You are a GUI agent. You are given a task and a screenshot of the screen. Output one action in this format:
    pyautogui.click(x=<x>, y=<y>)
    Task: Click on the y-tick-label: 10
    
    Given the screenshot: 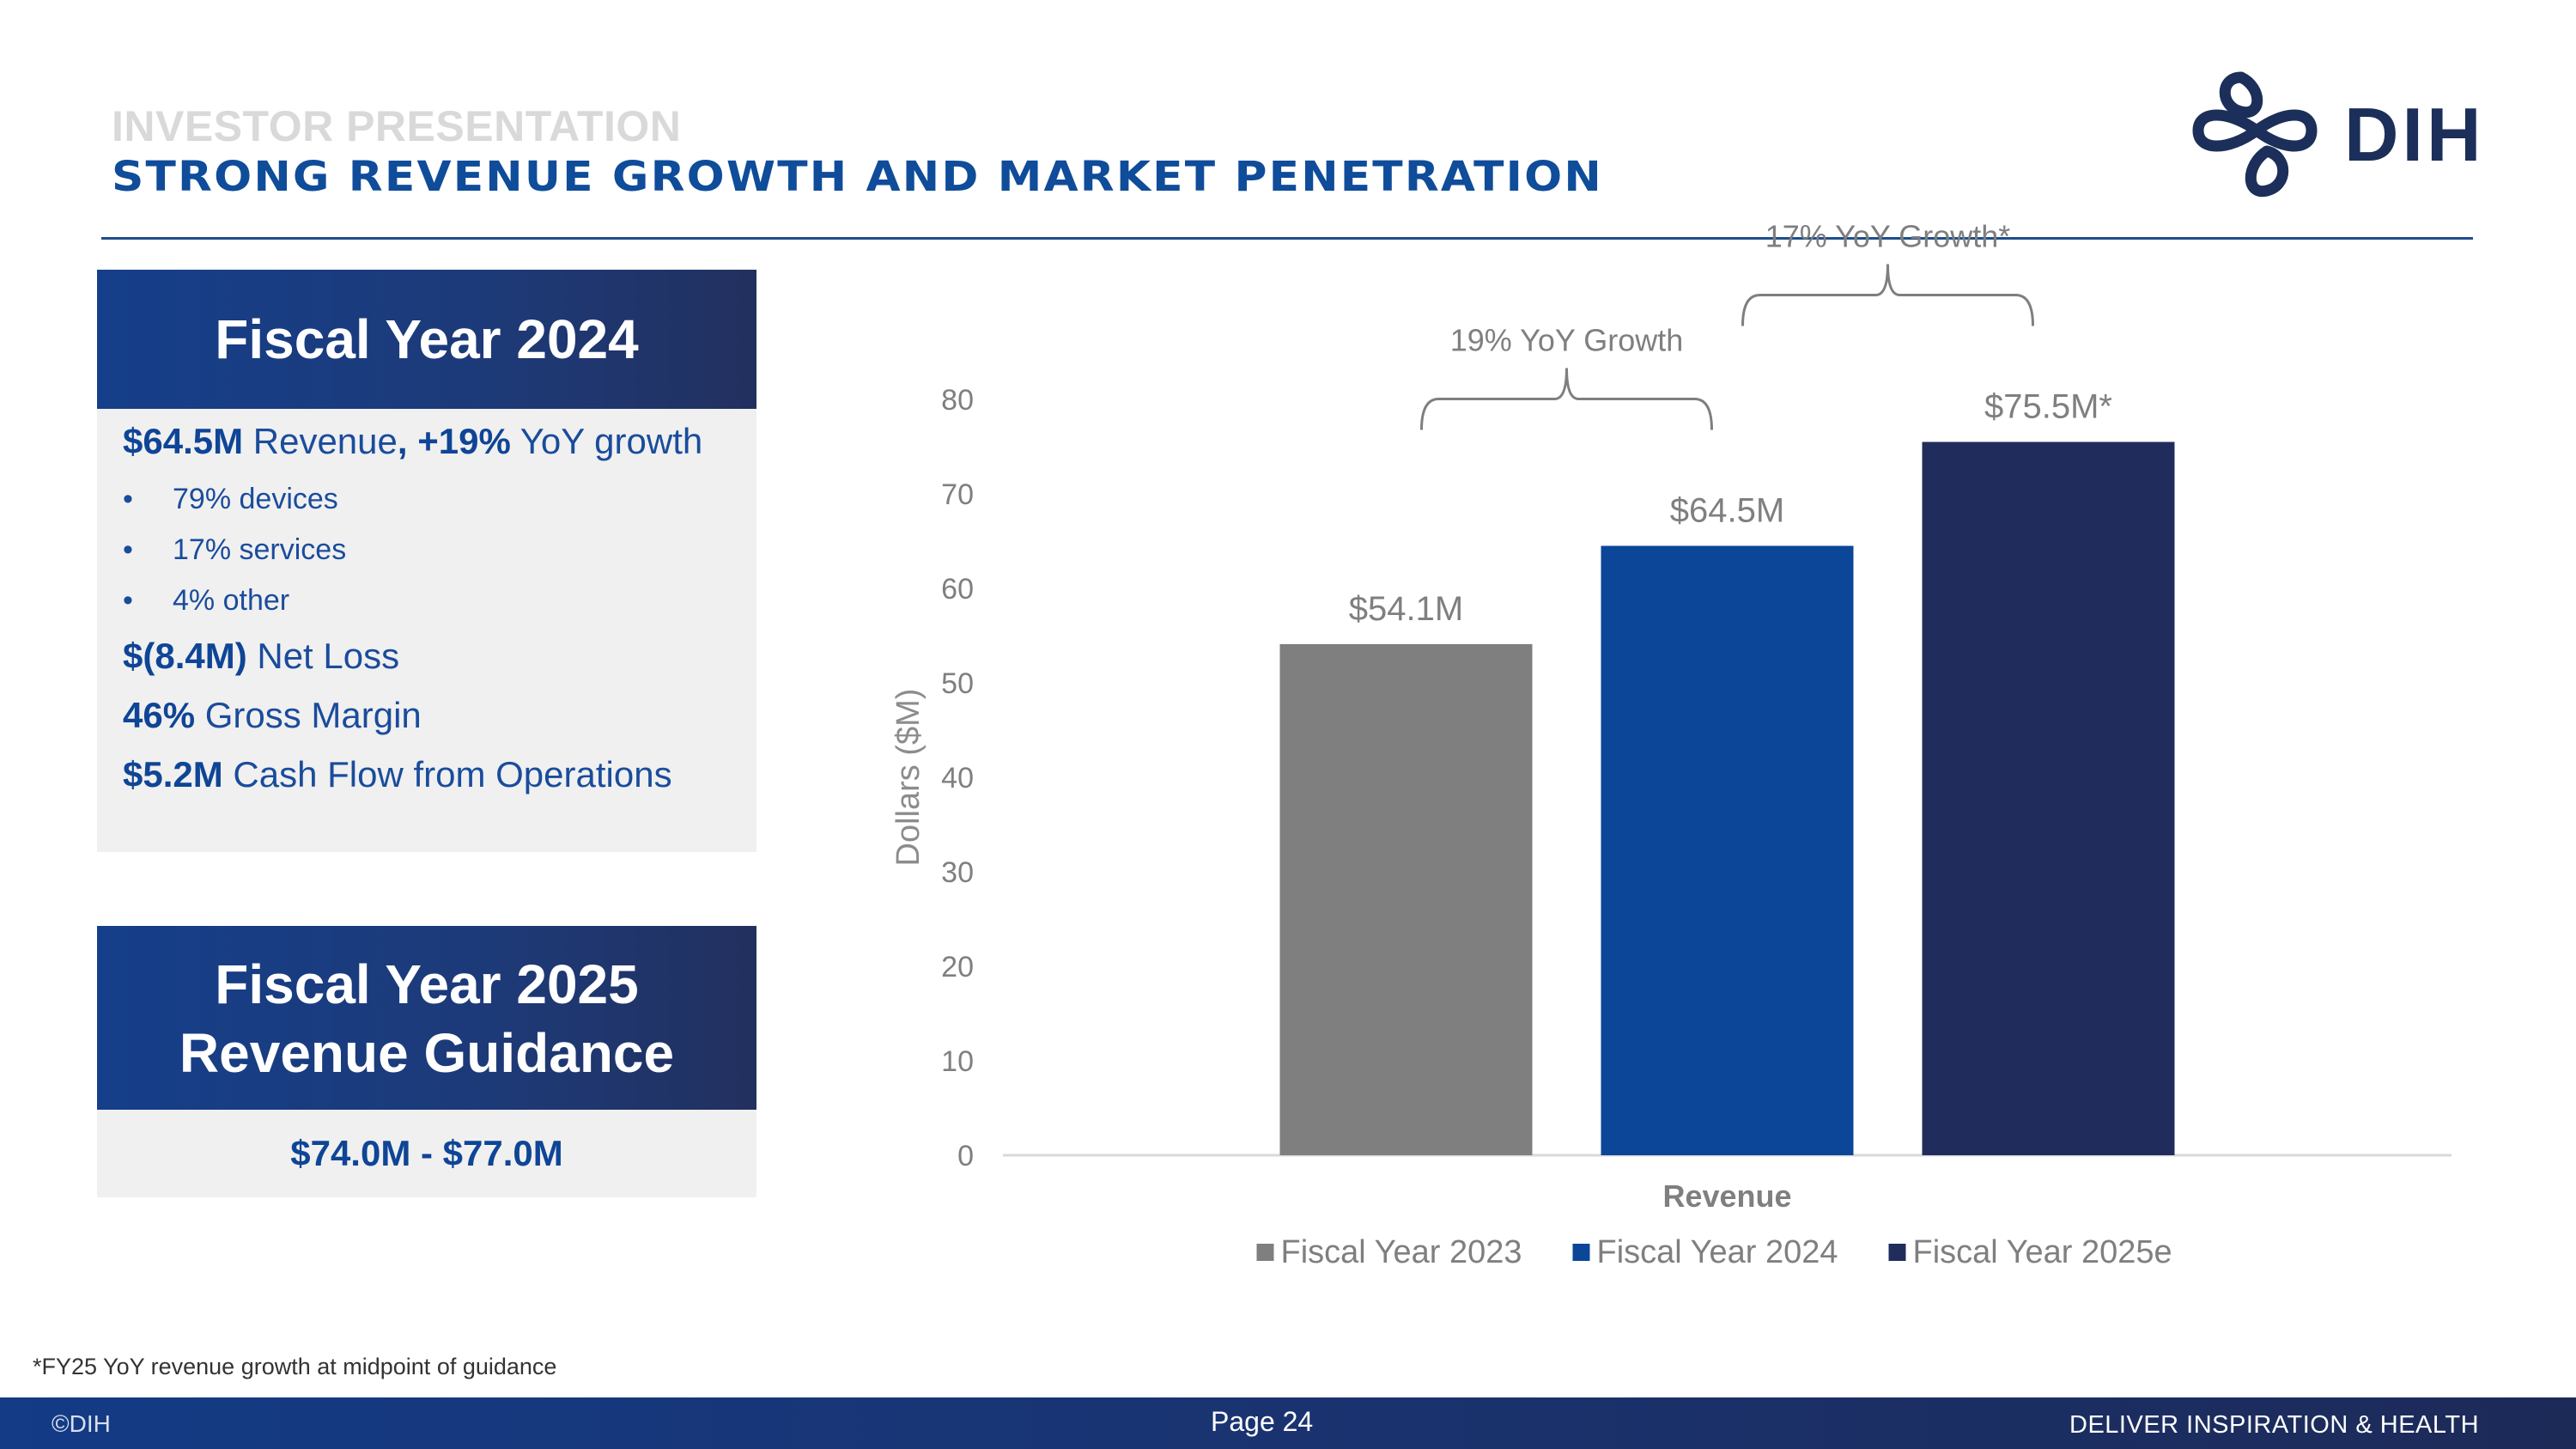 What is the action you would take?
    pyautogui.click(x=958, y=1061)
    